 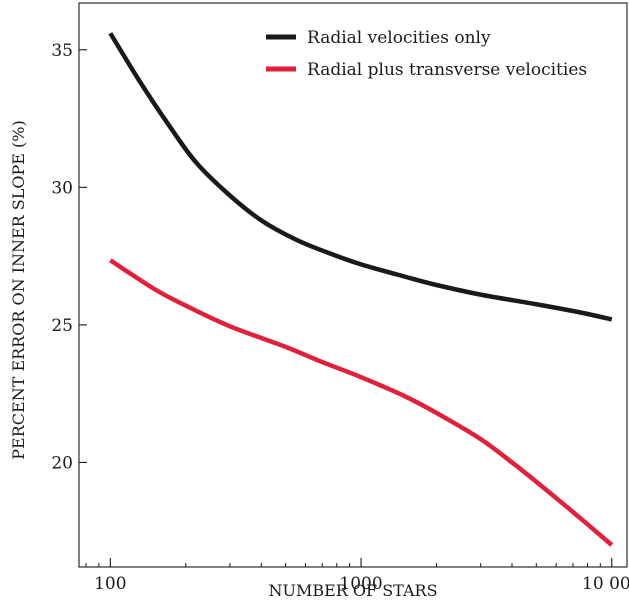 What do you see at coordinates (62, 463) in the screenshot?
I see `y-tick-label: 20` at bounding box center [62, 463].